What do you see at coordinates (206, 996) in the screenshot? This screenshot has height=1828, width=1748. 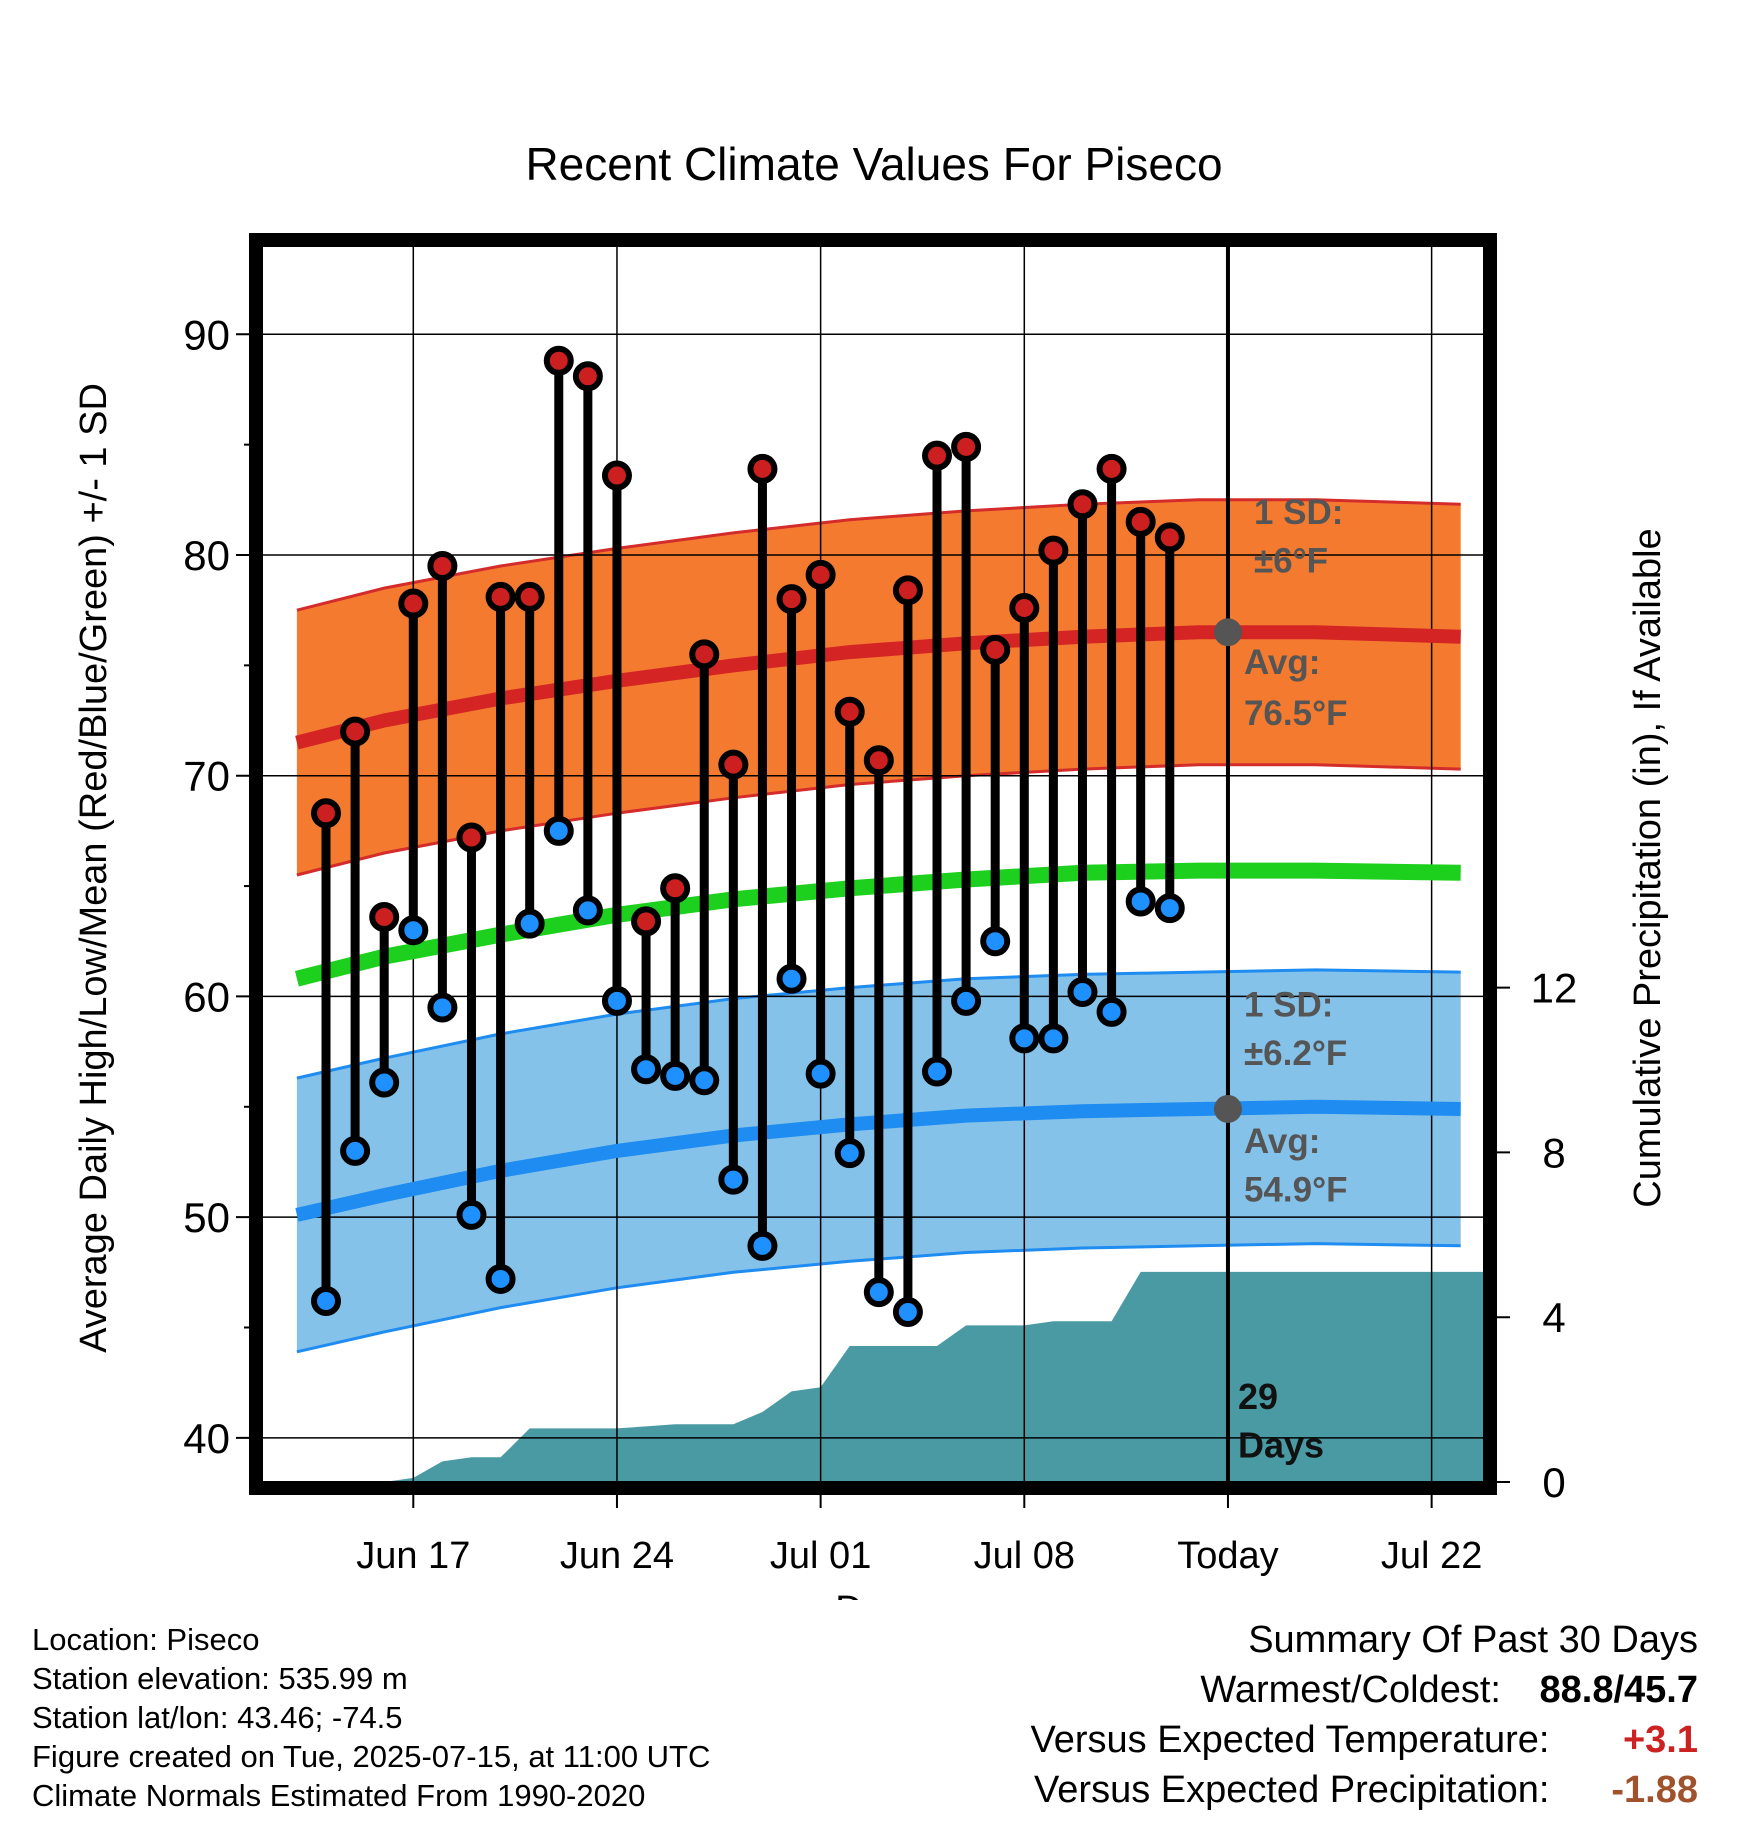 I see `y-tick-label: 60` at bounding box center [206, 996].